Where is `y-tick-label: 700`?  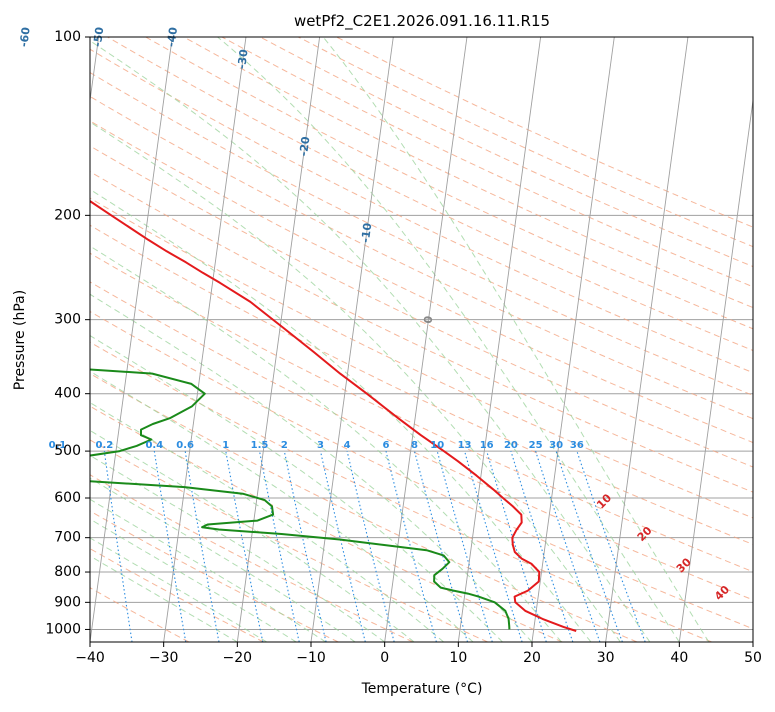 y-tick-label: 700 is located at coordinates (67, 538).